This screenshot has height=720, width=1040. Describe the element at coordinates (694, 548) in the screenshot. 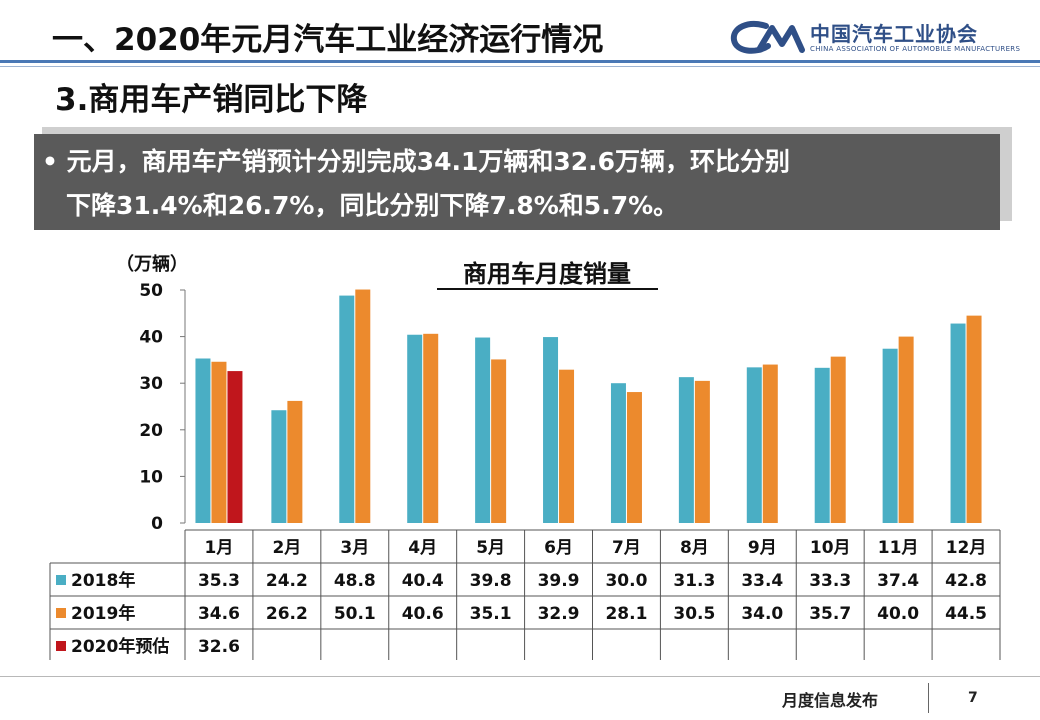

I see `x-tick-label: 8月` at that location.